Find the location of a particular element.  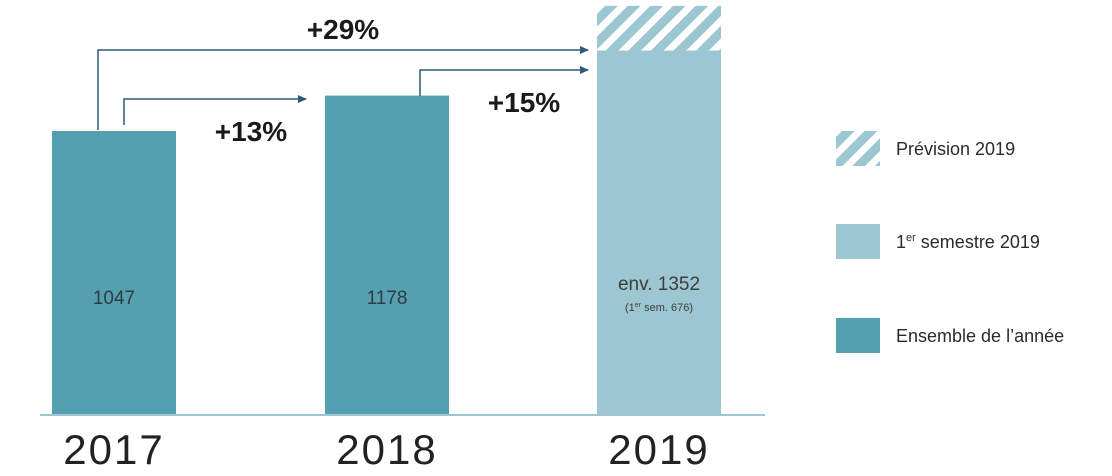

growth-arrow-2017-2018 is located at coordinates (215, 110).